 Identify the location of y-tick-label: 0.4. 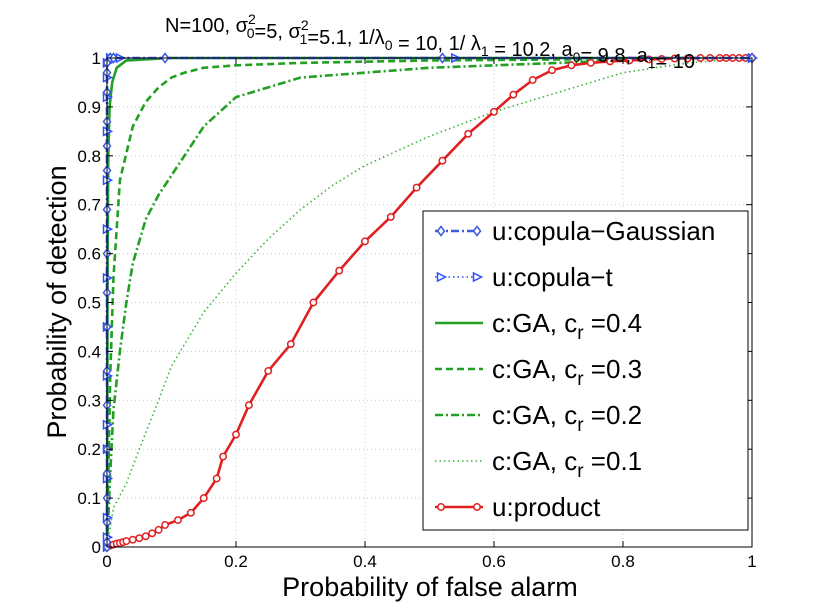
(89, 351).